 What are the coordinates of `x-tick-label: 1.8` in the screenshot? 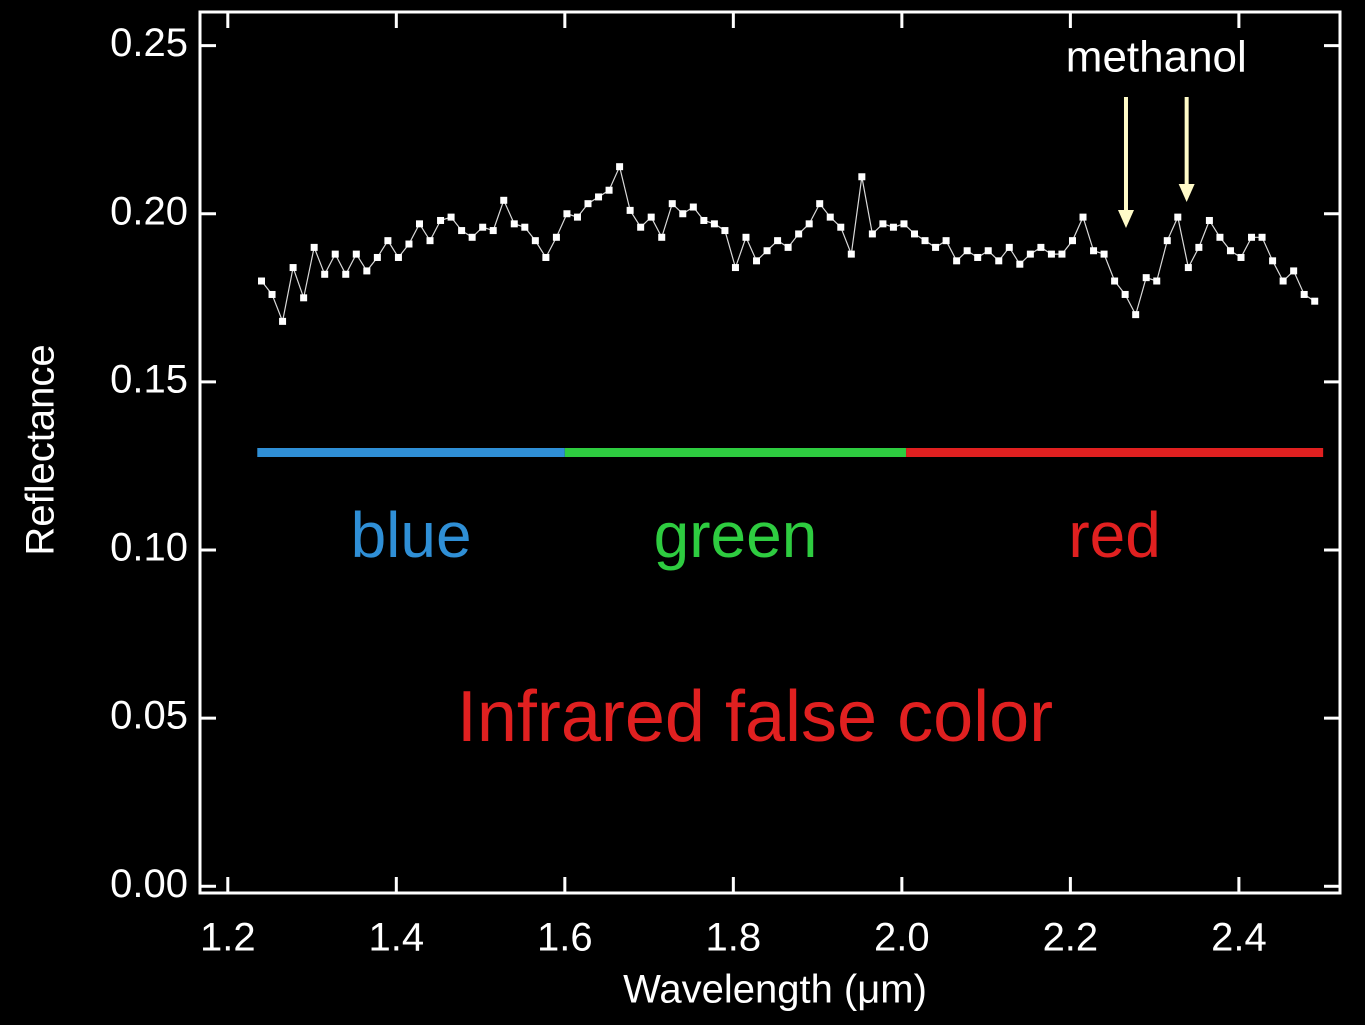 It's located at (734, 938).